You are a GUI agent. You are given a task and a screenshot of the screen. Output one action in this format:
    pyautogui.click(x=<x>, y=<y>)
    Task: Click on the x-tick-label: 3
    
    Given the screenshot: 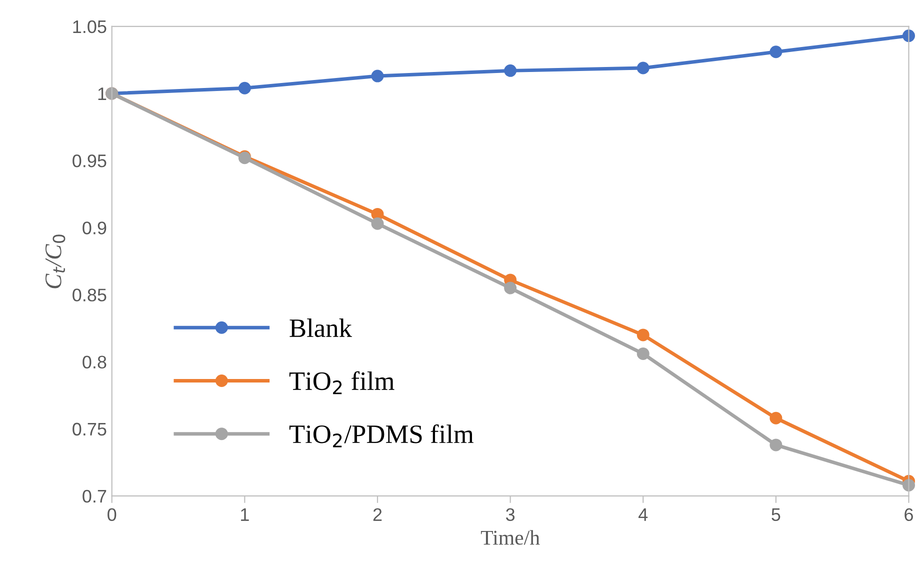 What is the action you would take?
    pyautogui.click(x=510, y=515)
    